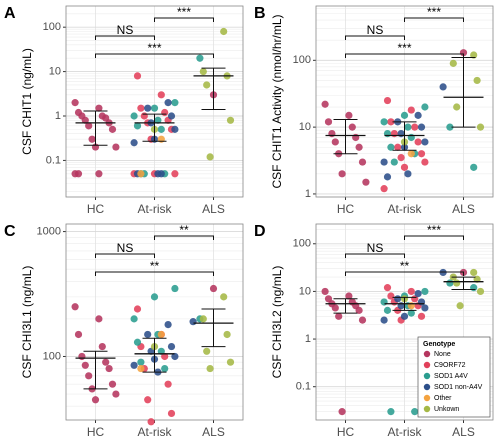  Describe the element at coordinates (125, 30) in the screenshot. I see `significance-label: NS` at that location.